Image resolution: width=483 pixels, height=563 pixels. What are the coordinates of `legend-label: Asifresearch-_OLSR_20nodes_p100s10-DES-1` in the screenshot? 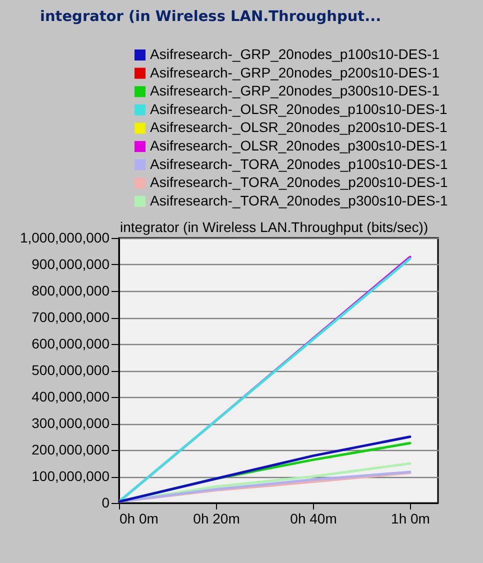 It's located at (299, 108).